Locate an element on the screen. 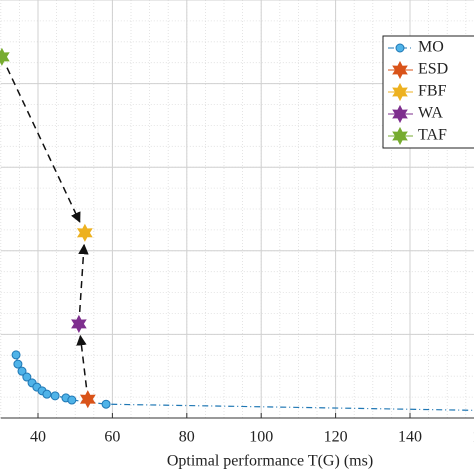 The height and width of the screenshot is (474, 474). x-tick-label: 160 is located at coordinates (473, 437).